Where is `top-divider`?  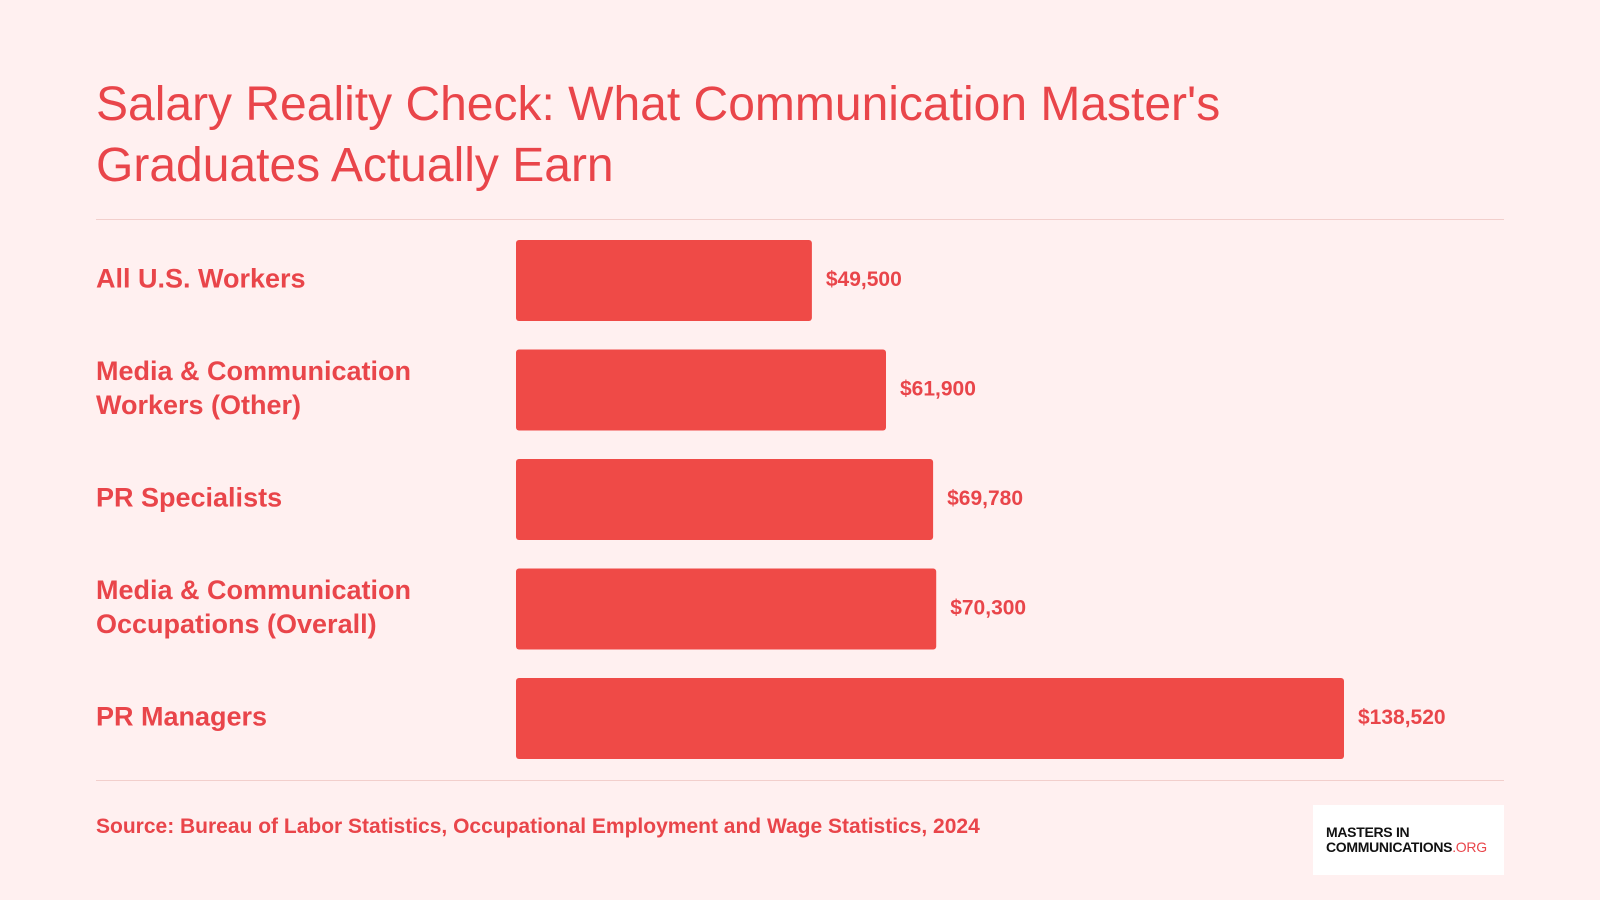 top-divider is located at coordinates (800, 219).